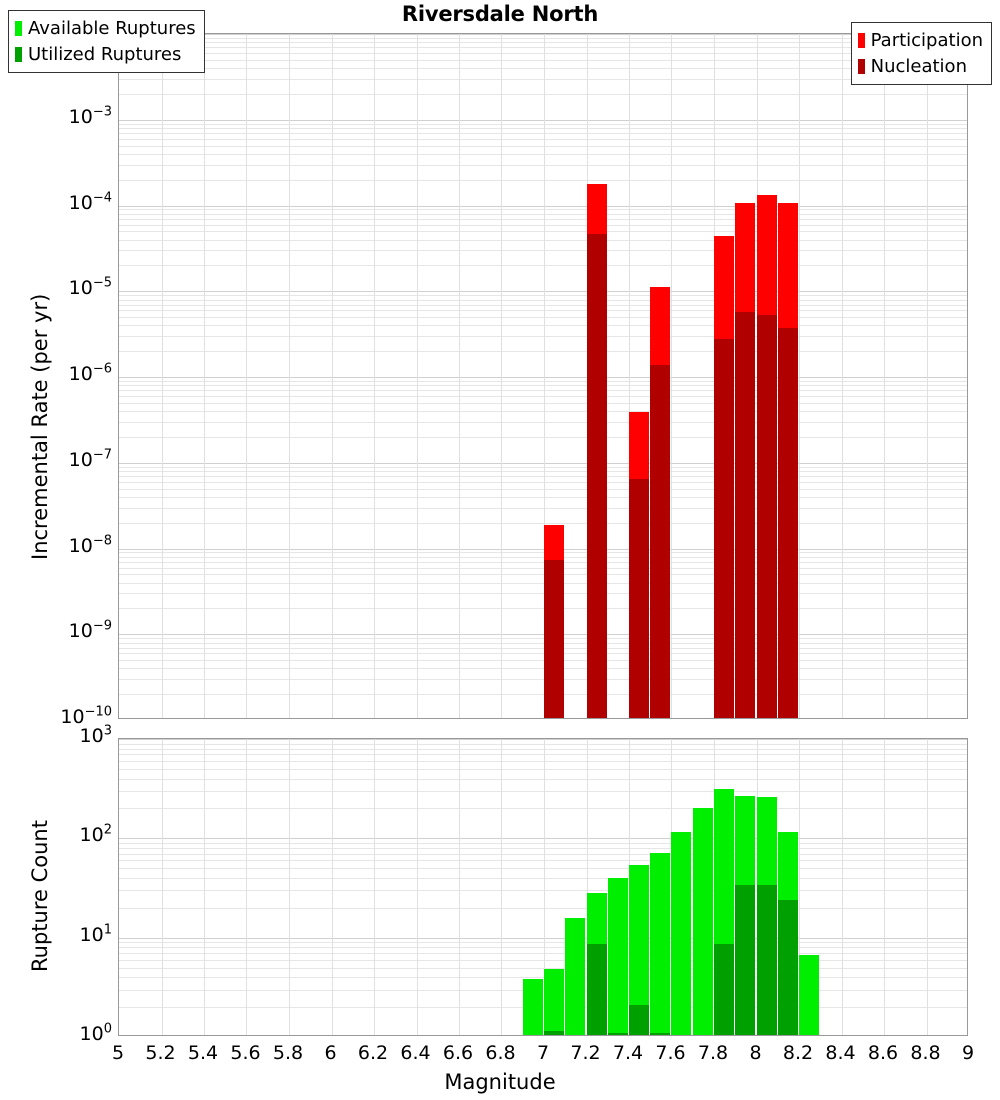 The image size is (1000, 1100). I want to click on x-tick-label: 5.4, so click(203, 1053).